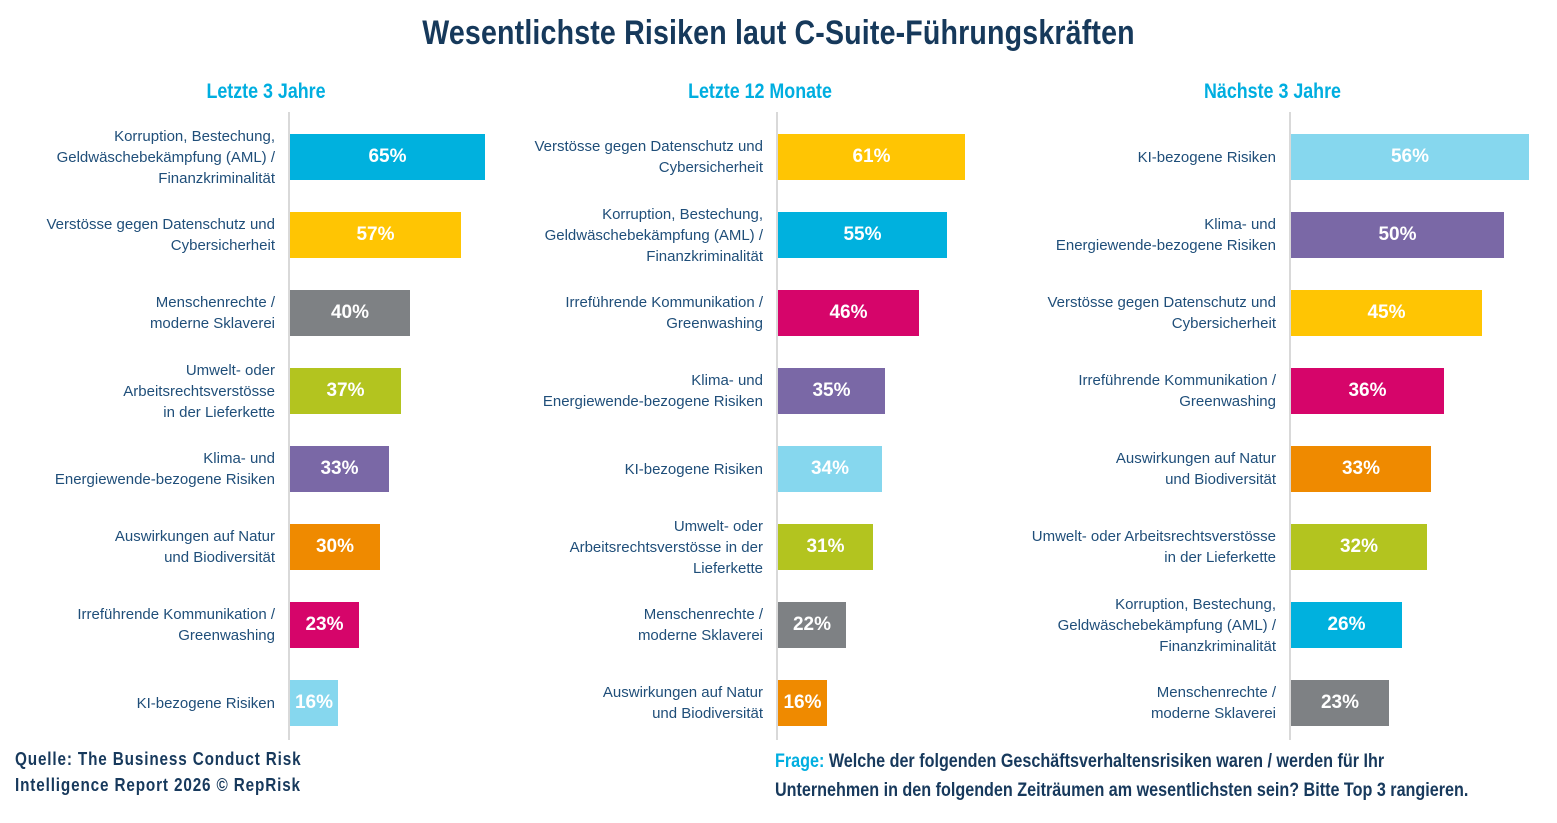 This screenshot has width=1557, height=823. Describe the element at coordinates (760, 469) in the screenshot. I see `bar-row: KI-bezogene Risiken 34%` at that location.